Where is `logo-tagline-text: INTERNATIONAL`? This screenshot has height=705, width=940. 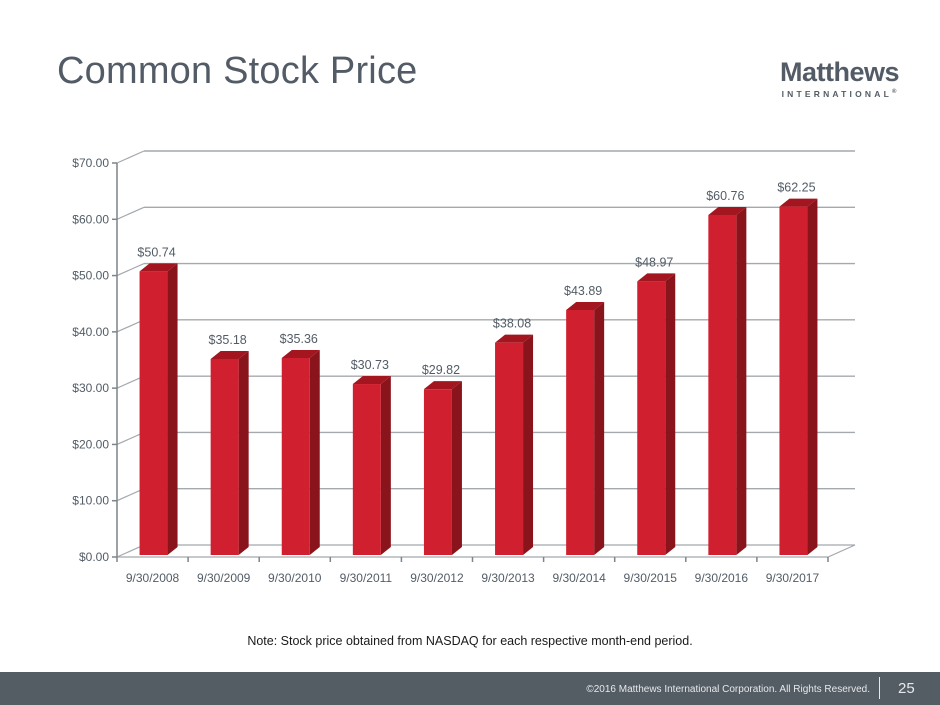
logo-tagline-text: INTERNATIONAL is located at coordinates (836, 94).